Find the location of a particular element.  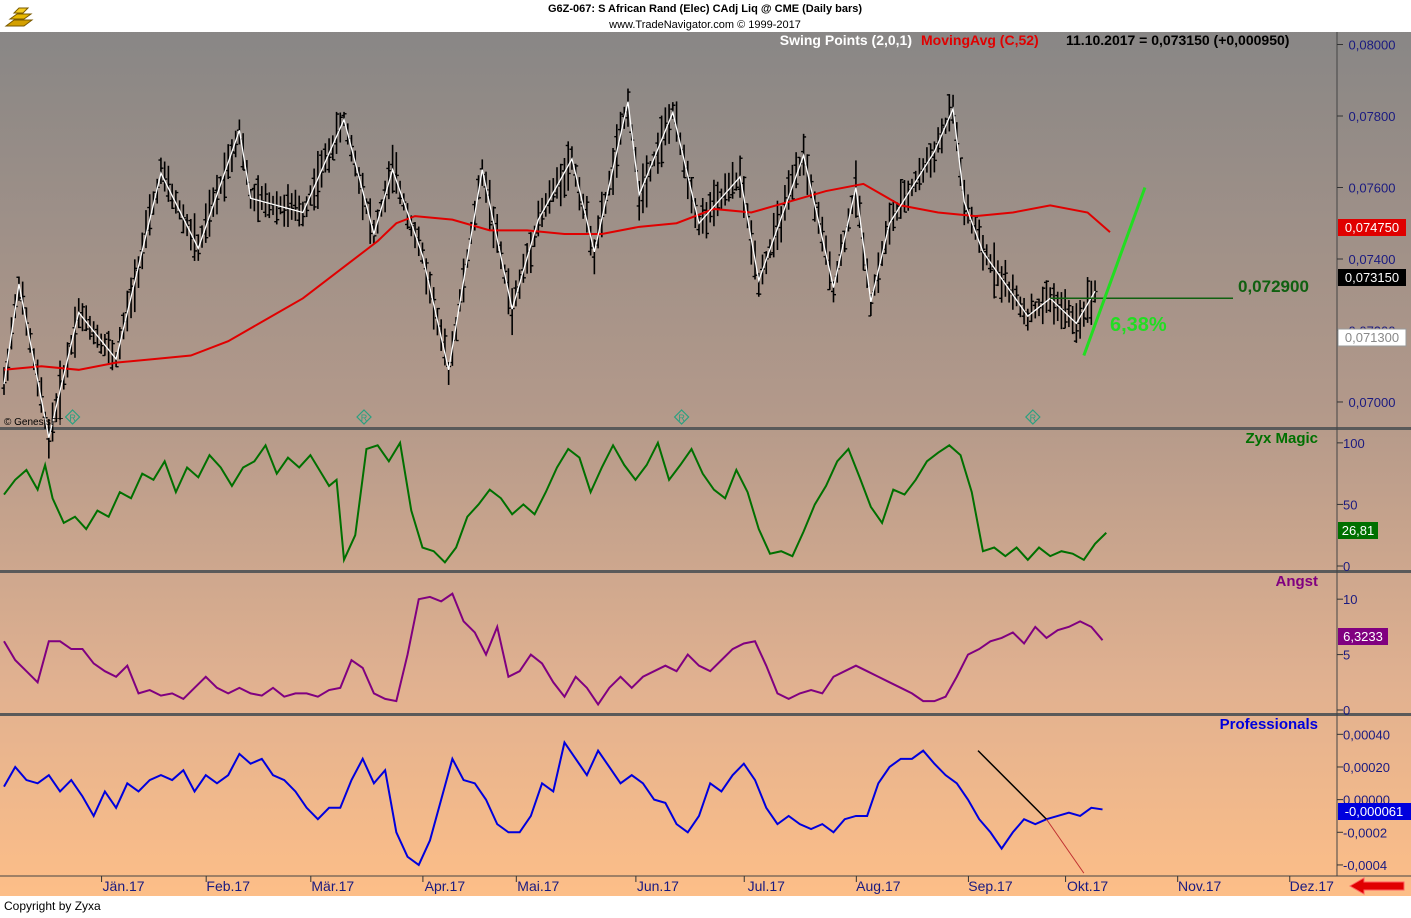

target-line is located at coordinates (1114, 271).